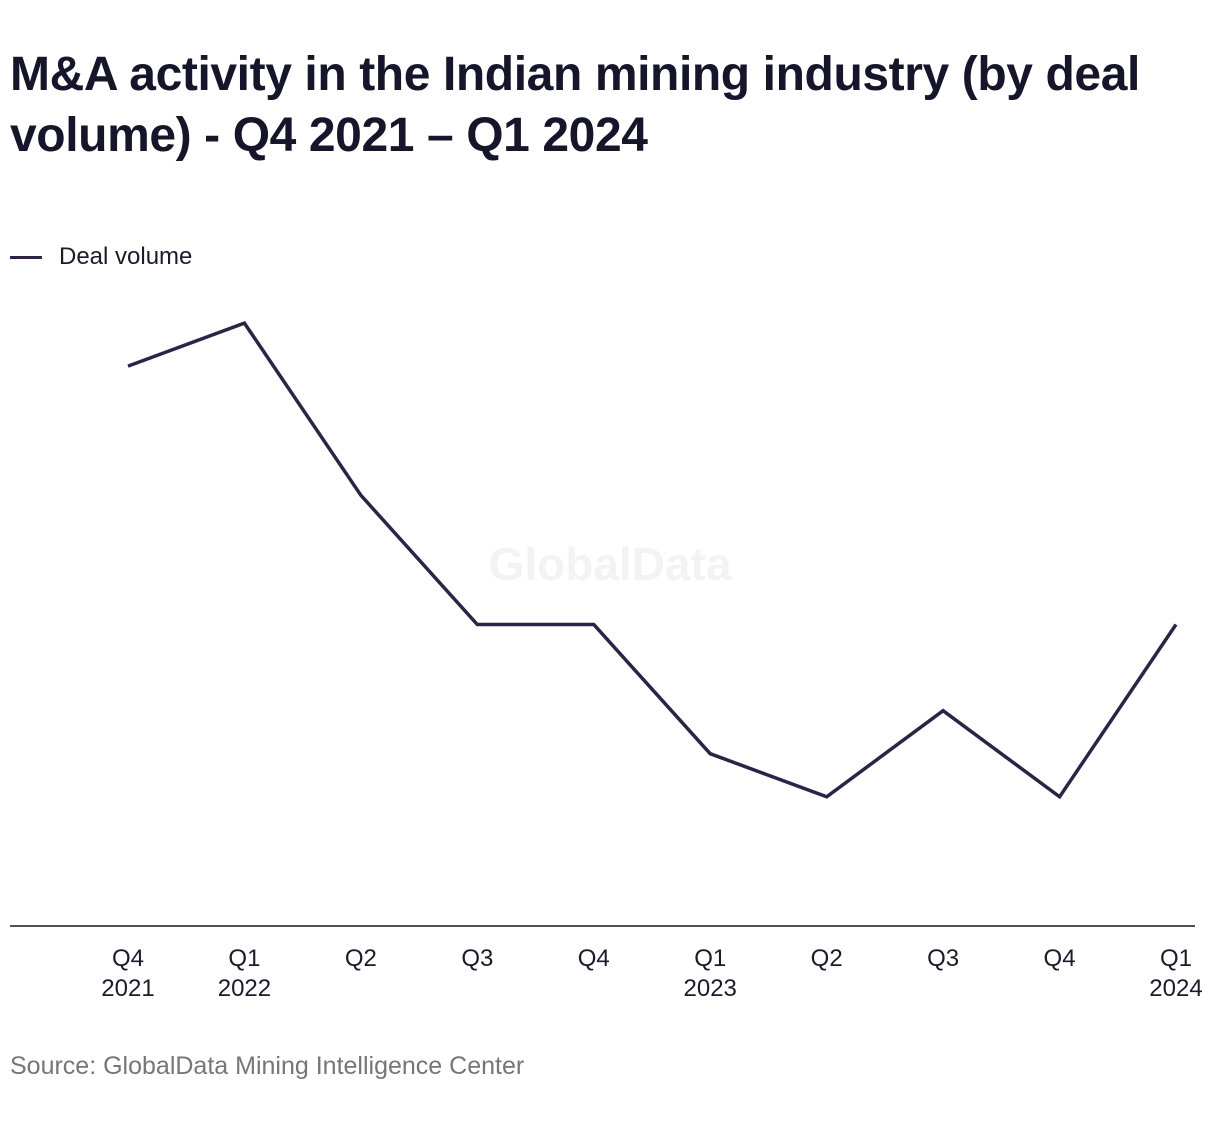 The height and width of the screenshot is (1126, 1220). What do you see at coordinates (127, 988) in the screenshot?
I see `x-tick-year-label: 2021` at bounding box center [127, 988].